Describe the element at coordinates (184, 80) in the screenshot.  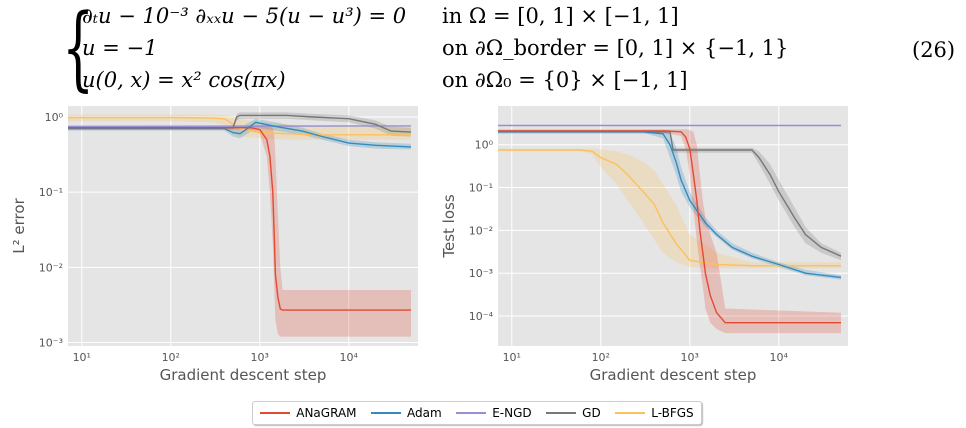
I see `equation-line-3: u(0, x) = x² cos(πx)` at that location.